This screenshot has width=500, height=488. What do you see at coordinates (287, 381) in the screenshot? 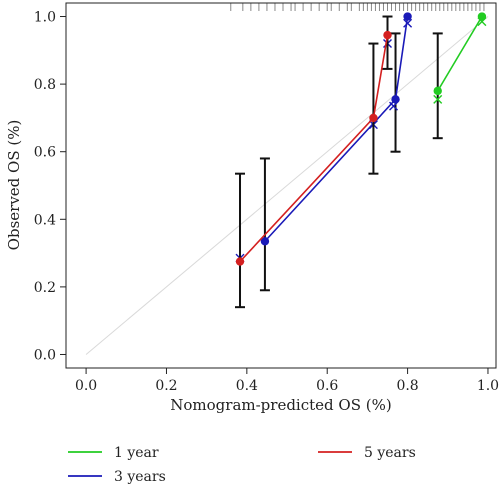
I see `x-axis: 0.0 0.2 0.4 0.6 0.8 1.0` at bounding box center [287, 381].